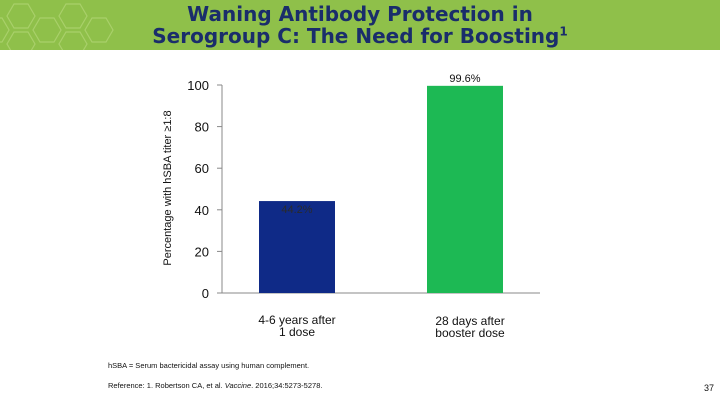 The height and width of the screenshot is (405, 720). I want to click on x-tick-label-2-1: 28 days after, so click(469, 321).